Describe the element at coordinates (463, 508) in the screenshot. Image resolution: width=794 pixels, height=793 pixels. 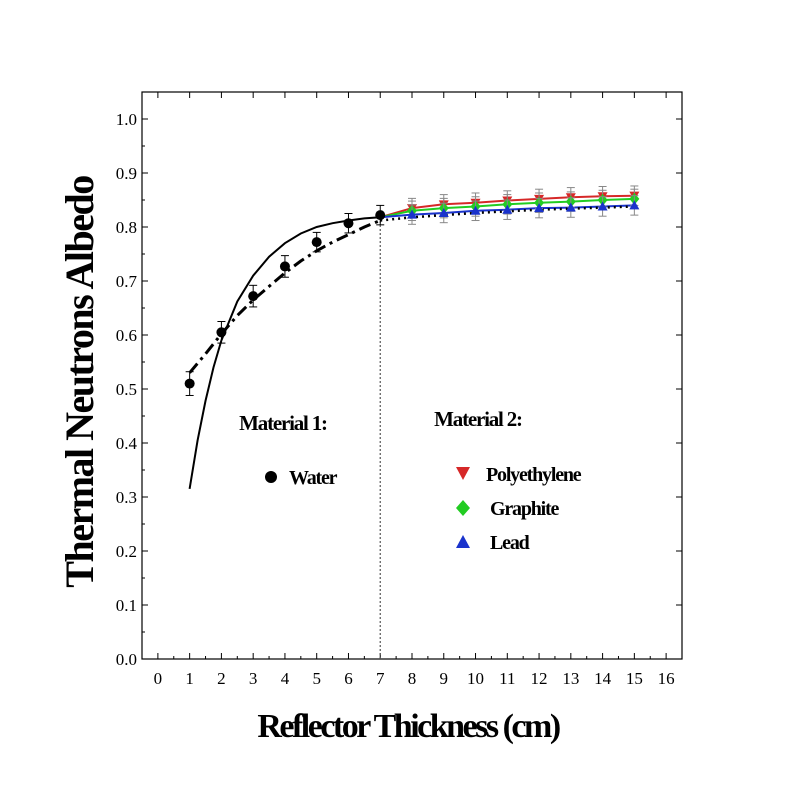
I see `legend-marker-graphite` at that location.